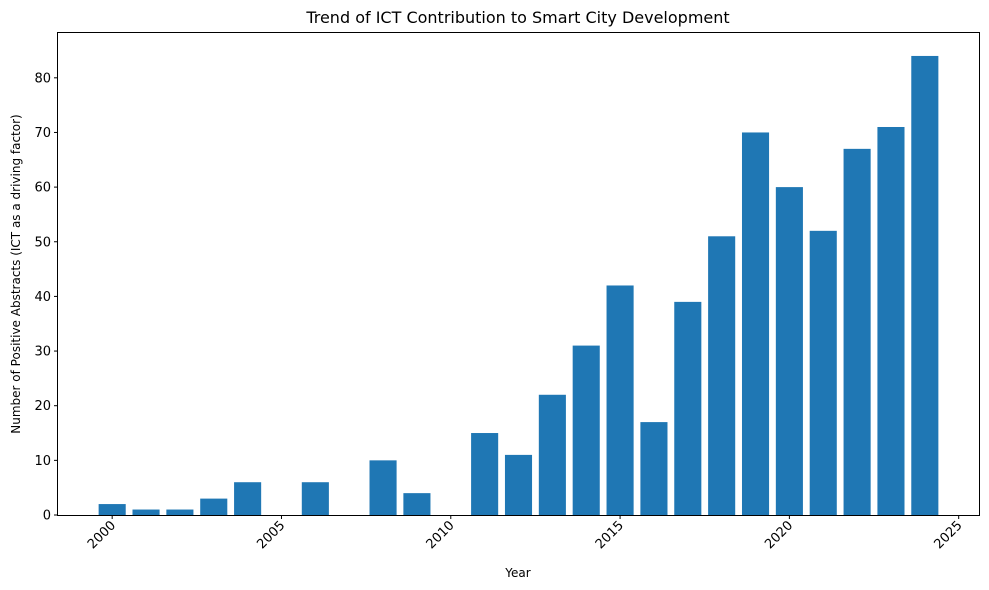  Describe the element at coordinates (42, 188) in the screenshot. I see `y-tick-label: 60` at that location.